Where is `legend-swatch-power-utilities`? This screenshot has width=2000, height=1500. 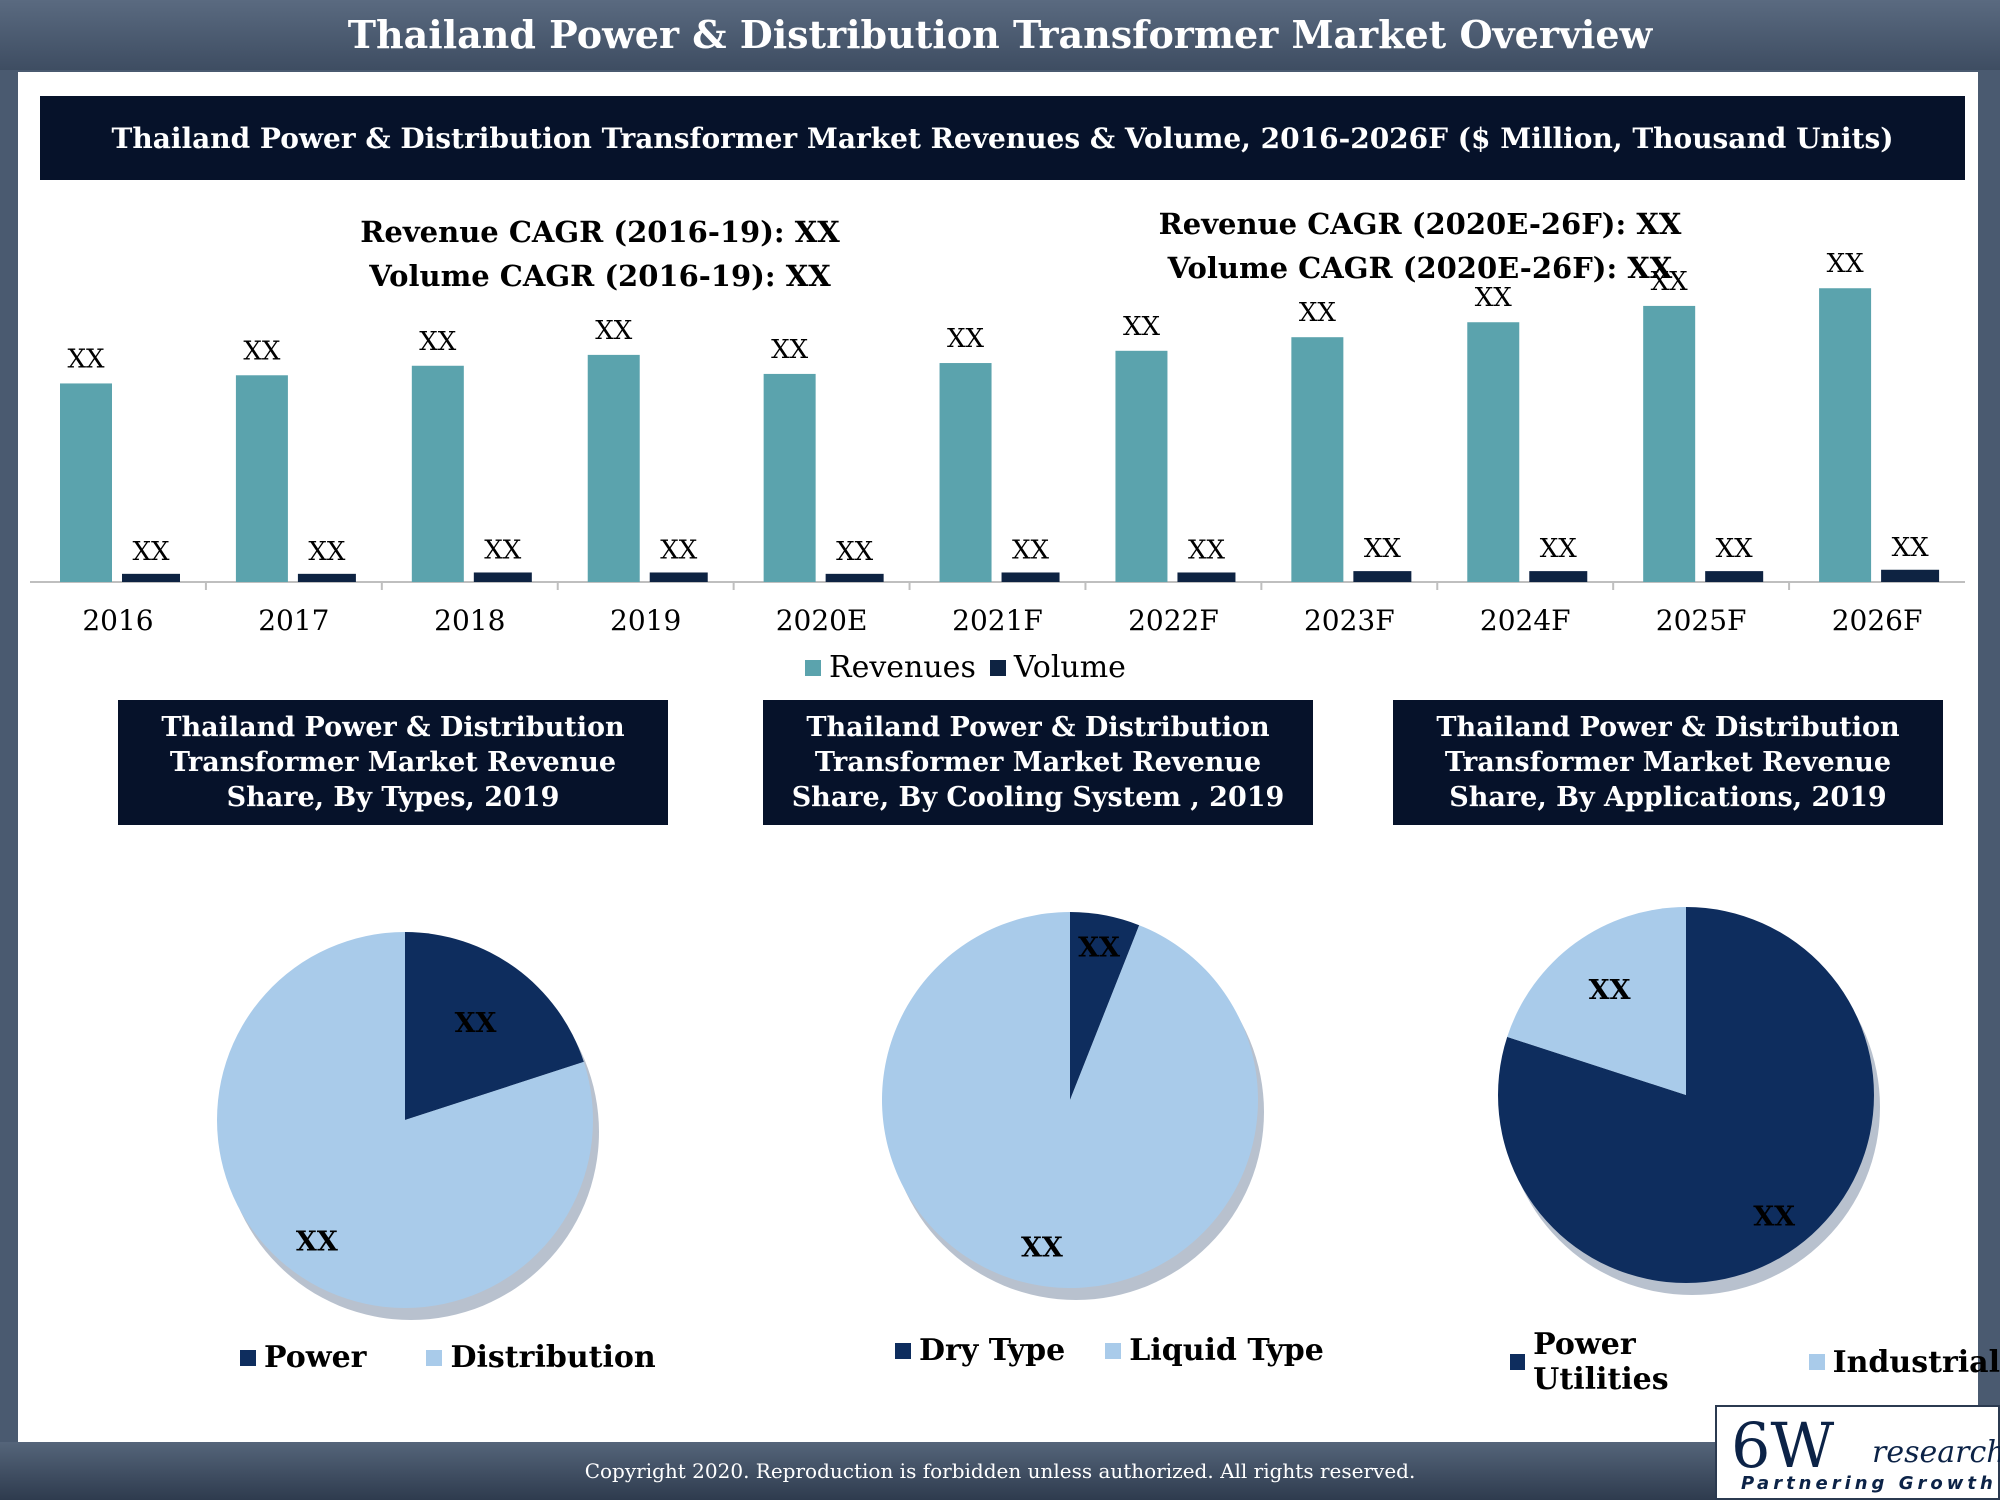
legend-swatch-power-utilities is located at coordinates (1518, 1362).